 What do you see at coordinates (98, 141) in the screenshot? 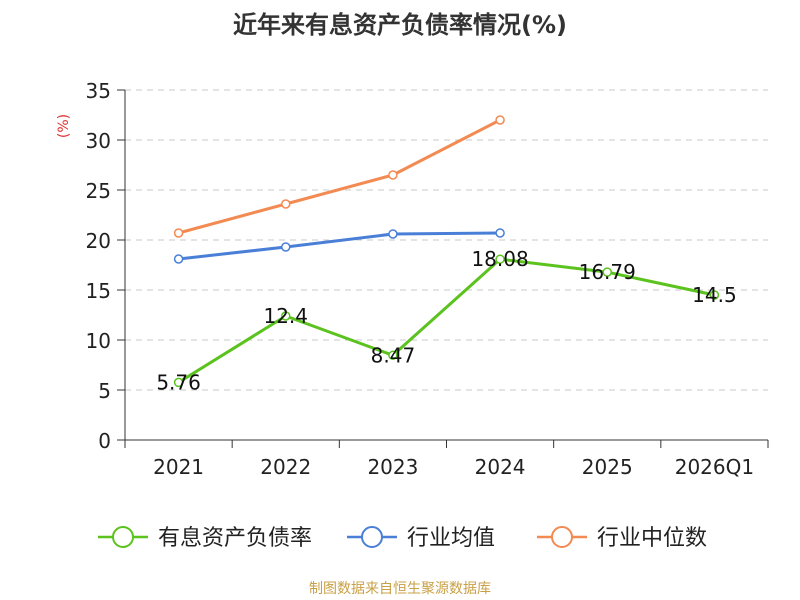
I see `y-tick-label: 30` at bounding box center [98, 141].